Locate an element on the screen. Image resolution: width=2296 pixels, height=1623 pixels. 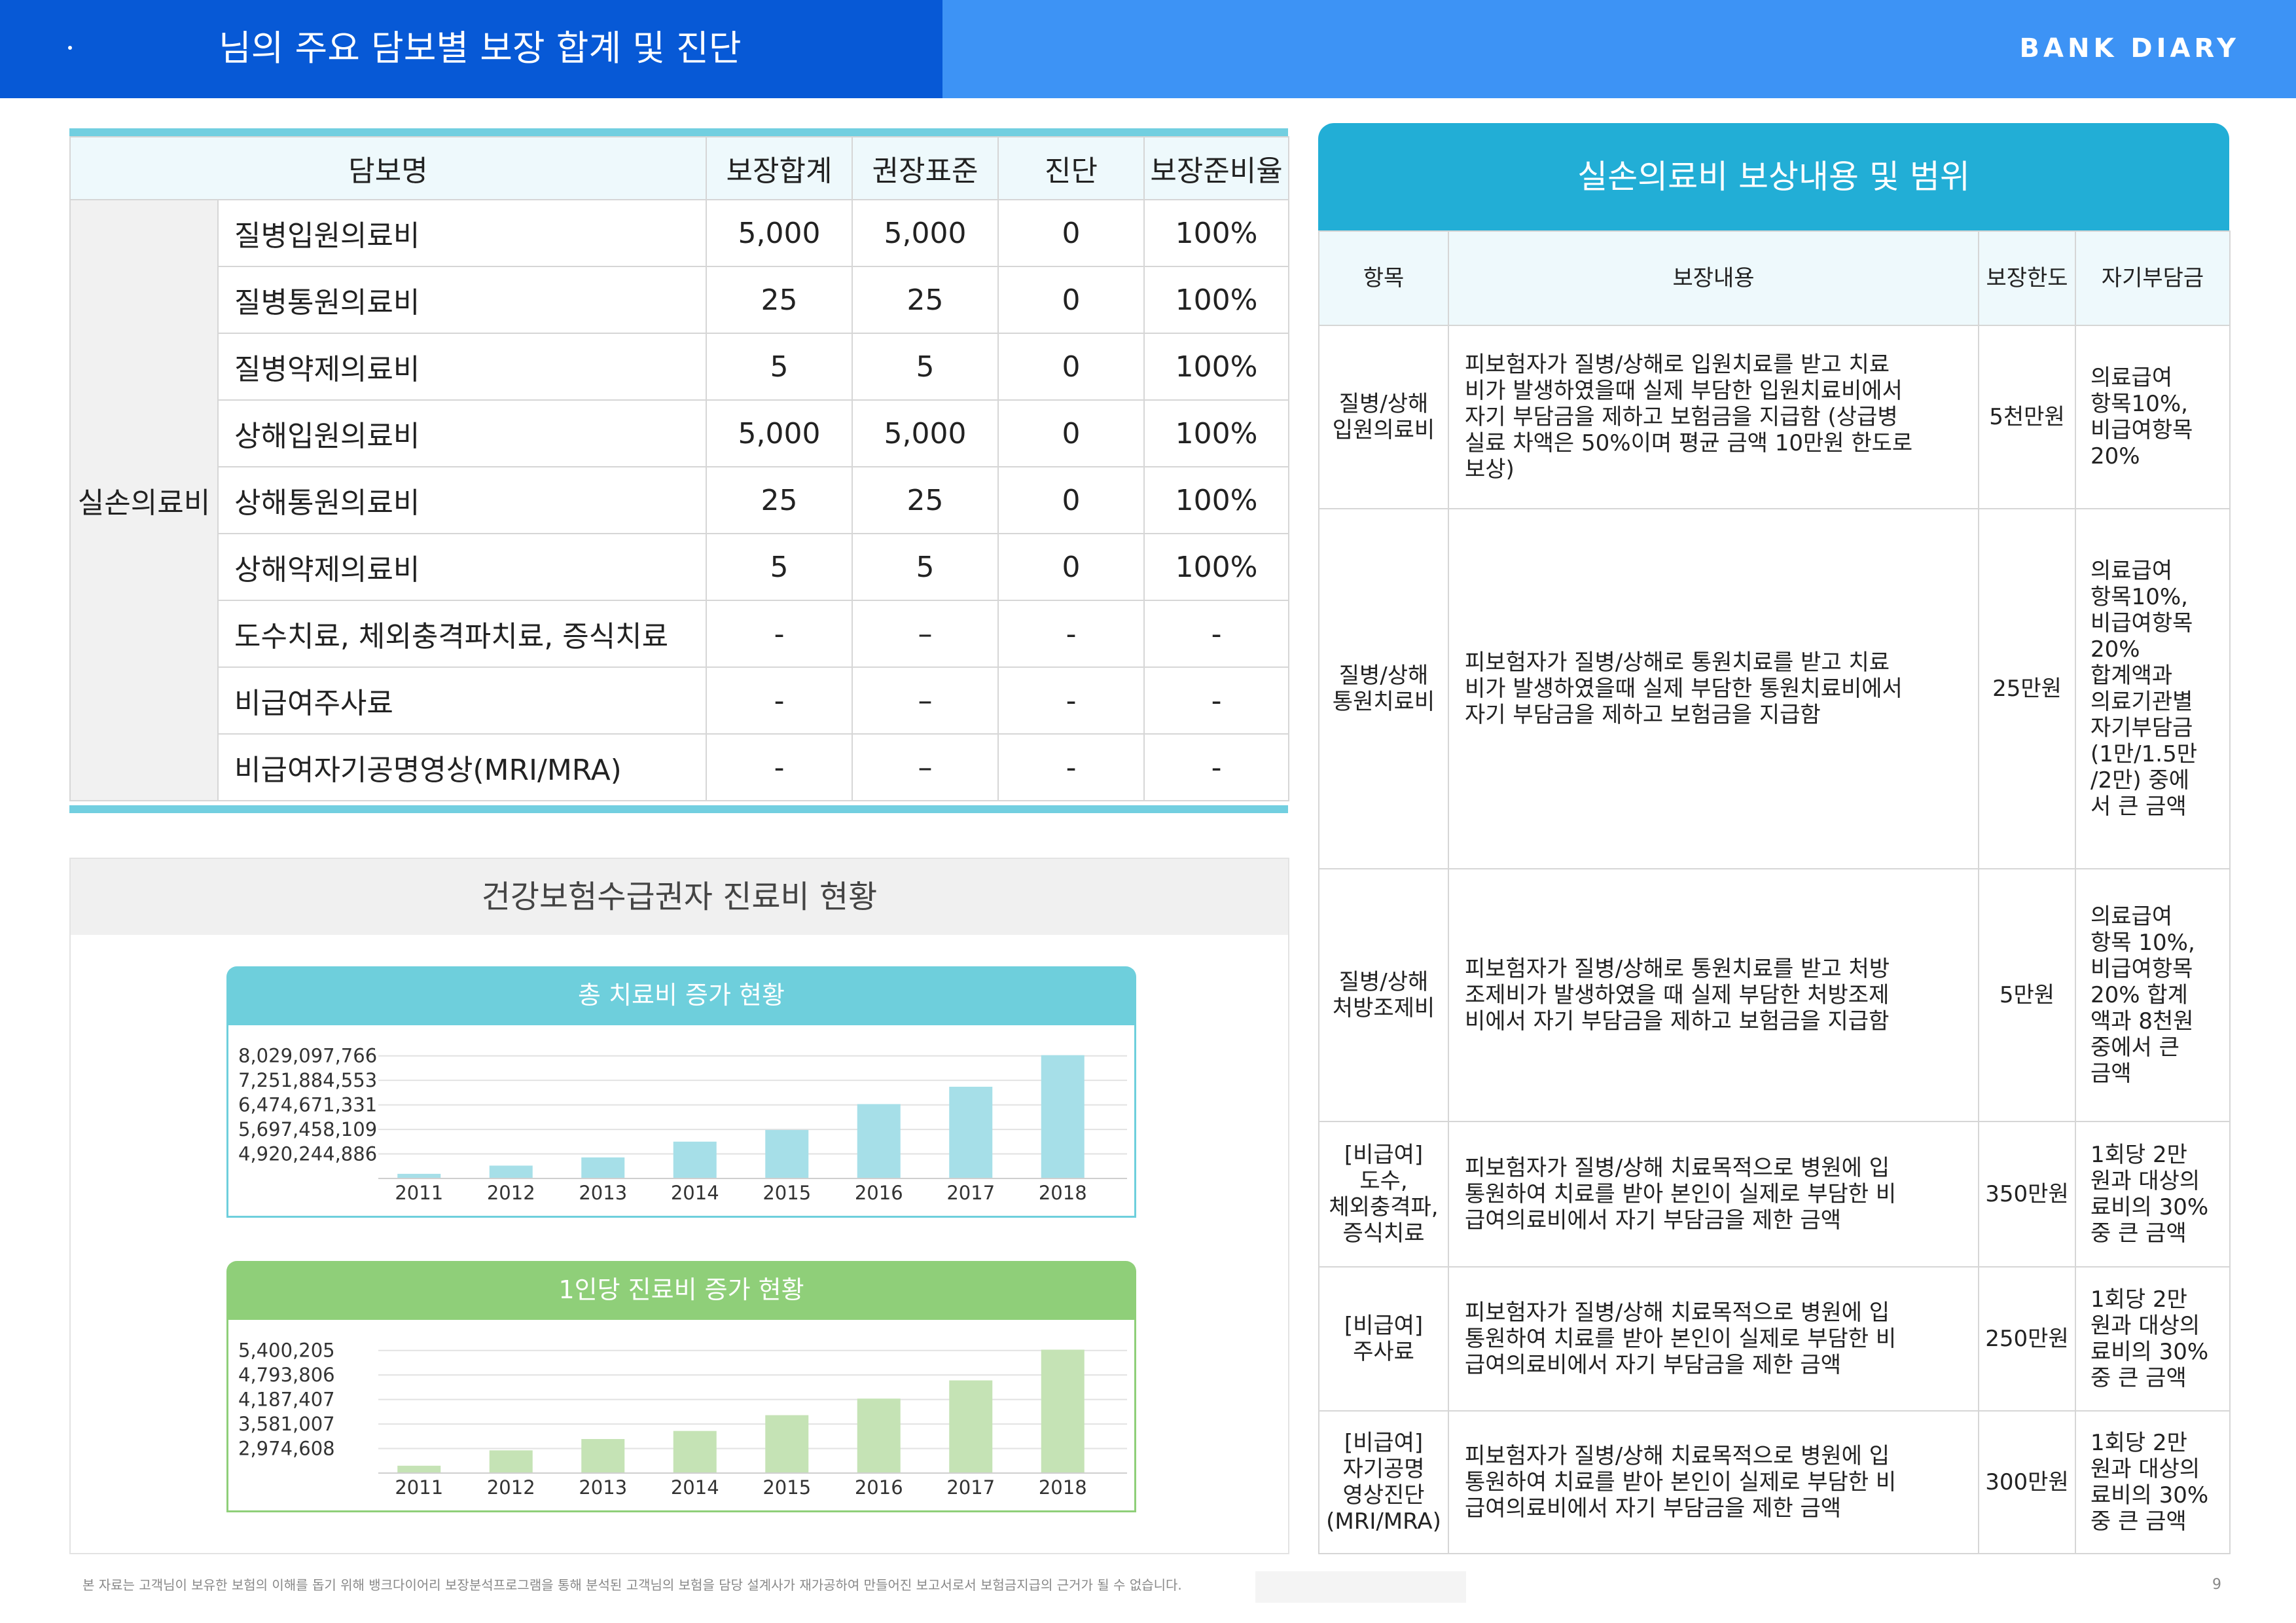
bar-2012 is located at coordinates (511, 1171).